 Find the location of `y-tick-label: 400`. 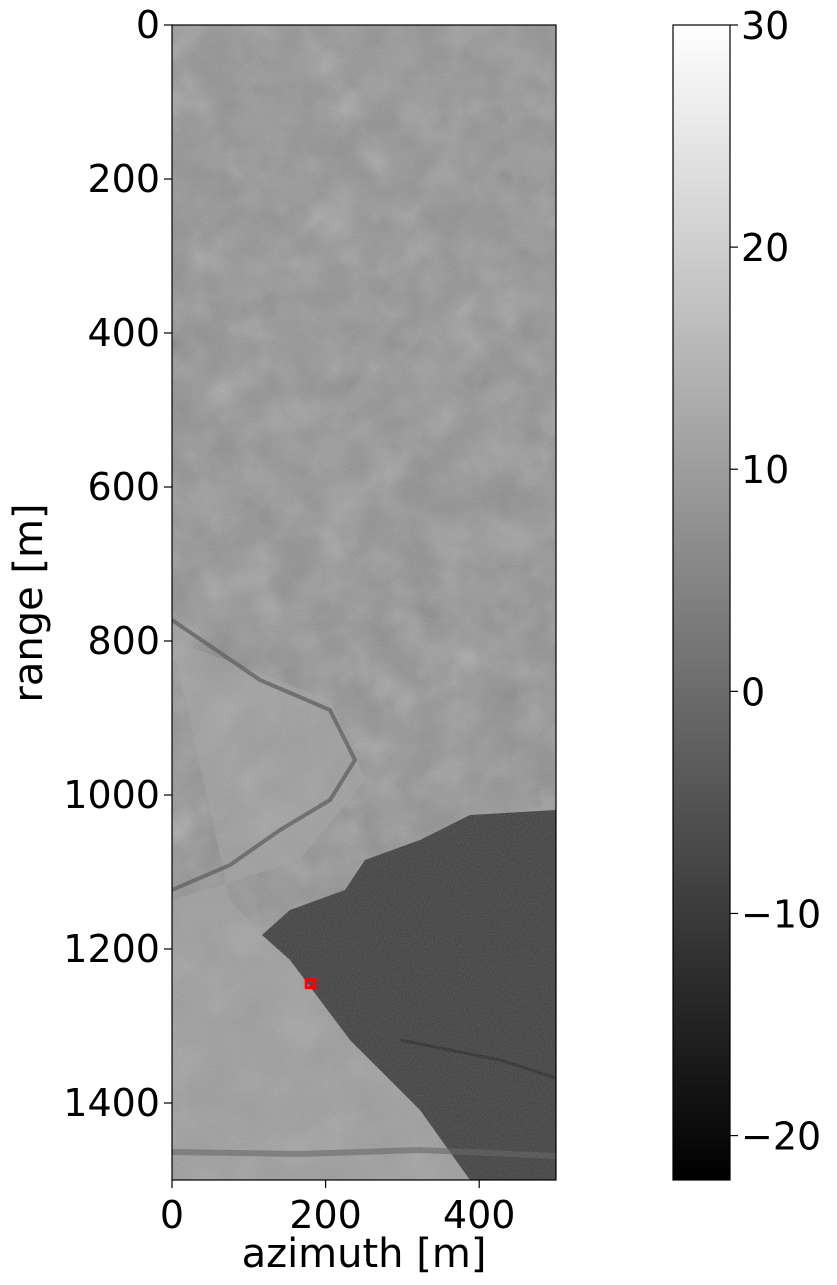

y-tick-label: 400 is located at coordinates (123, 333).